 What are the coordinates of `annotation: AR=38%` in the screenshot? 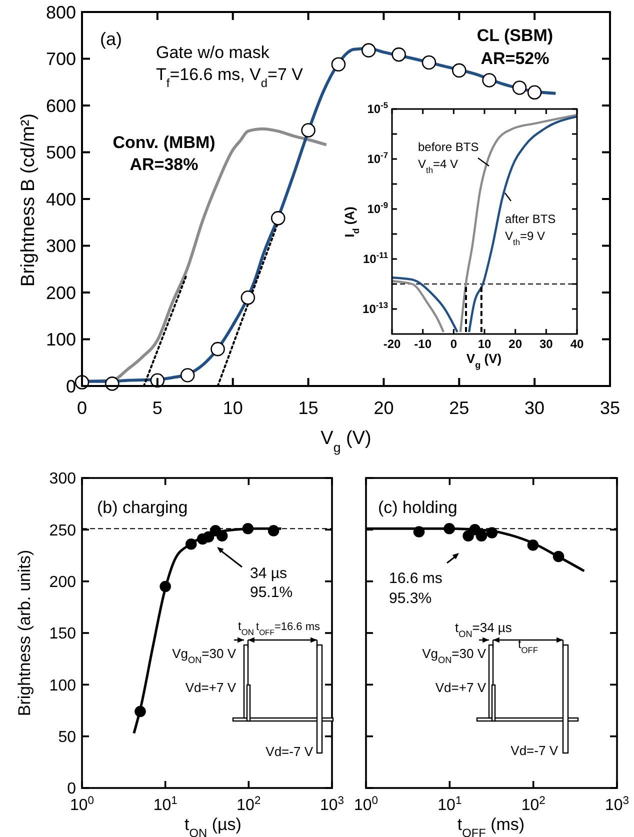 It's located at (164, 164).